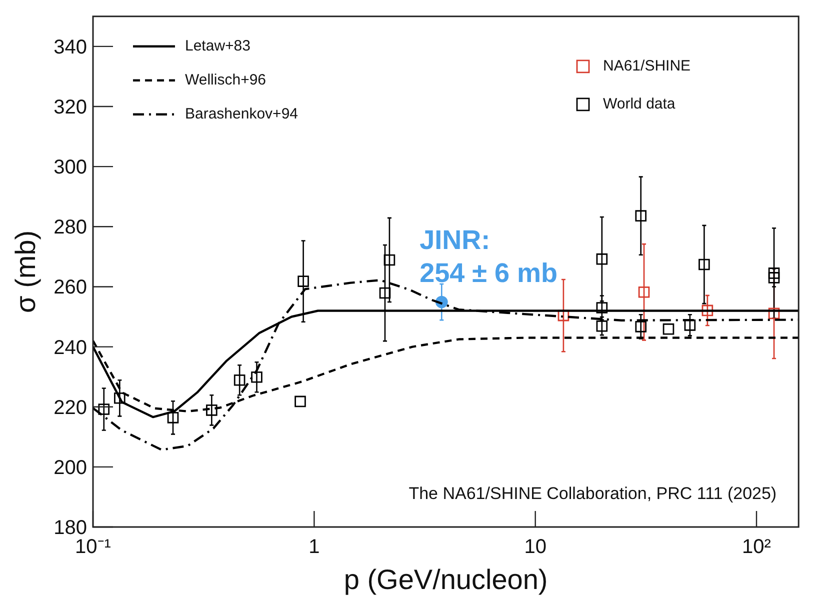  Describe the element at coordinates (70, 47) in the screenshot. I see `y-tick-label: 340` at that location.